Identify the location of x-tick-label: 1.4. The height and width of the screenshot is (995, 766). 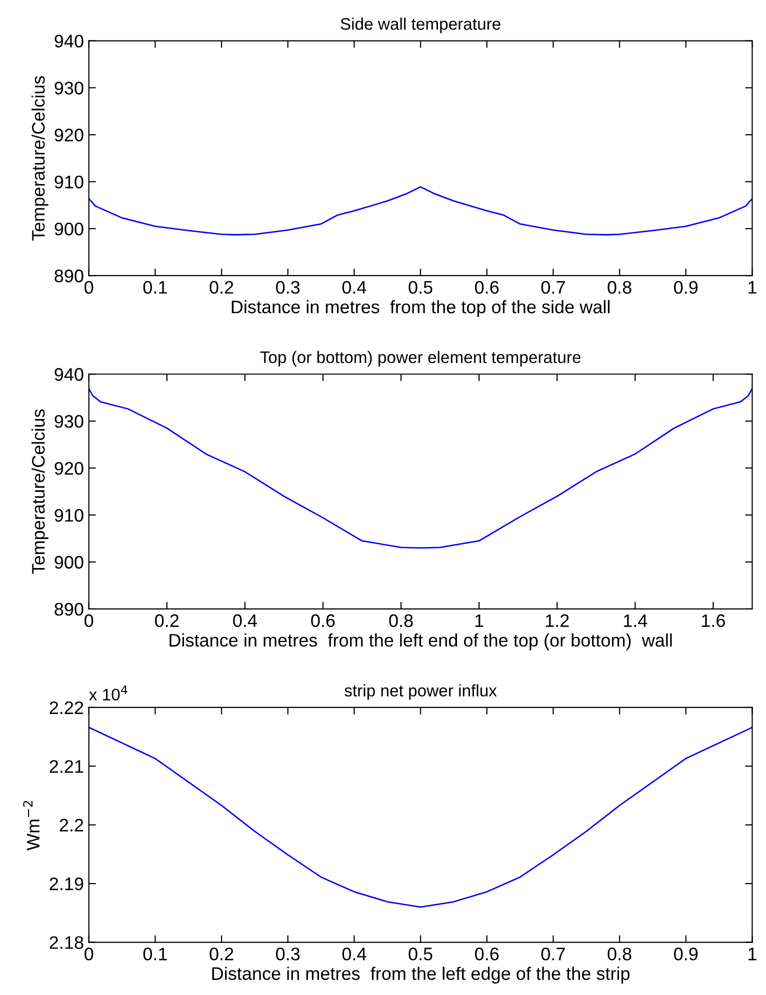
(636, 620).